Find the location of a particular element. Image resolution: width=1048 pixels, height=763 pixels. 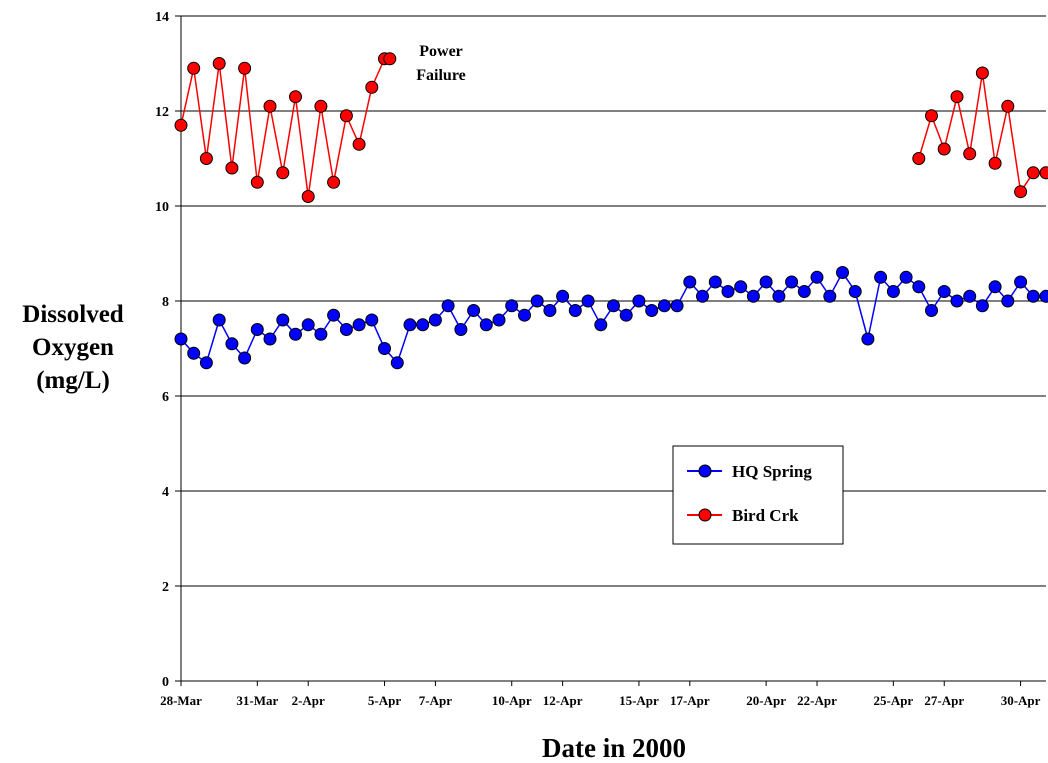

legend-item-bird-crk: Bird Crk is located at coordinates (743, 515).